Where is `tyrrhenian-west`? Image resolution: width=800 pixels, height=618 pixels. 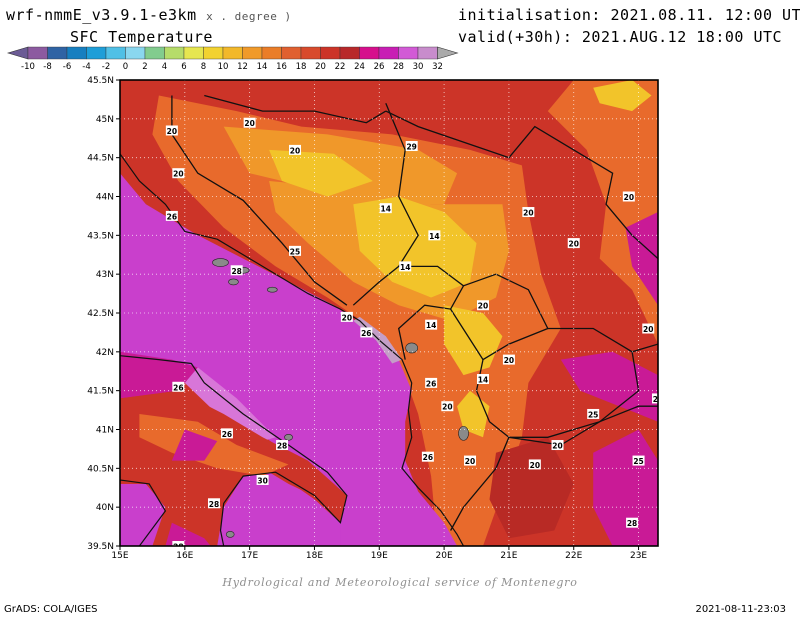
tyrrhenian-west is located at coordinates (143, 514).